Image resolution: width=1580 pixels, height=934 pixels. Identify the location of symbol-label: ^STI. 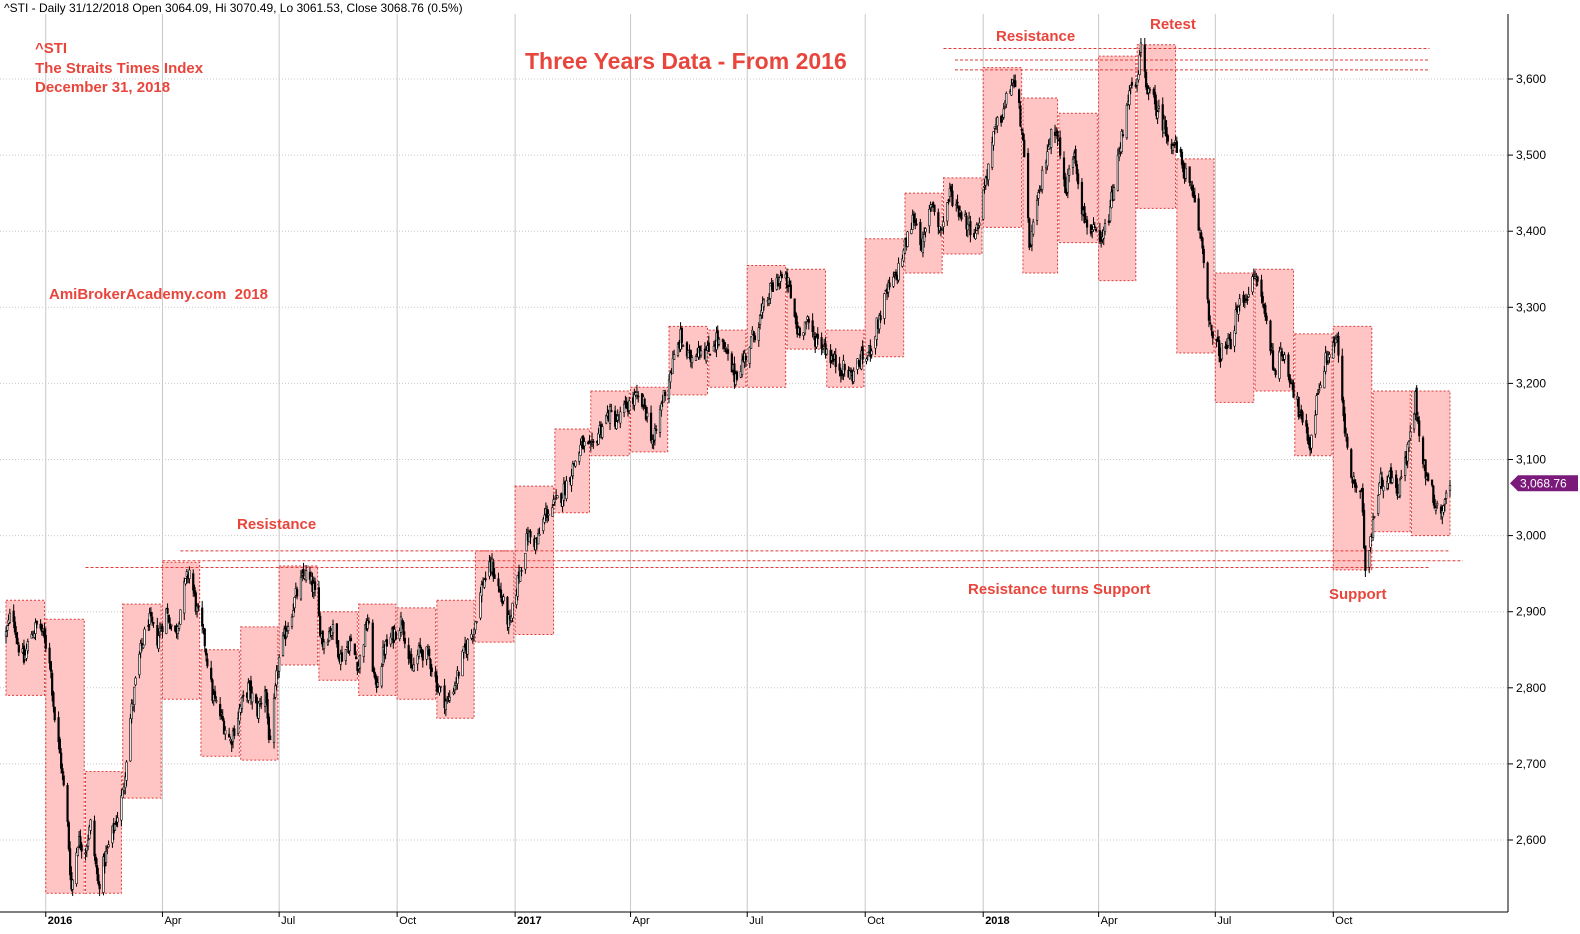
(51, 48).